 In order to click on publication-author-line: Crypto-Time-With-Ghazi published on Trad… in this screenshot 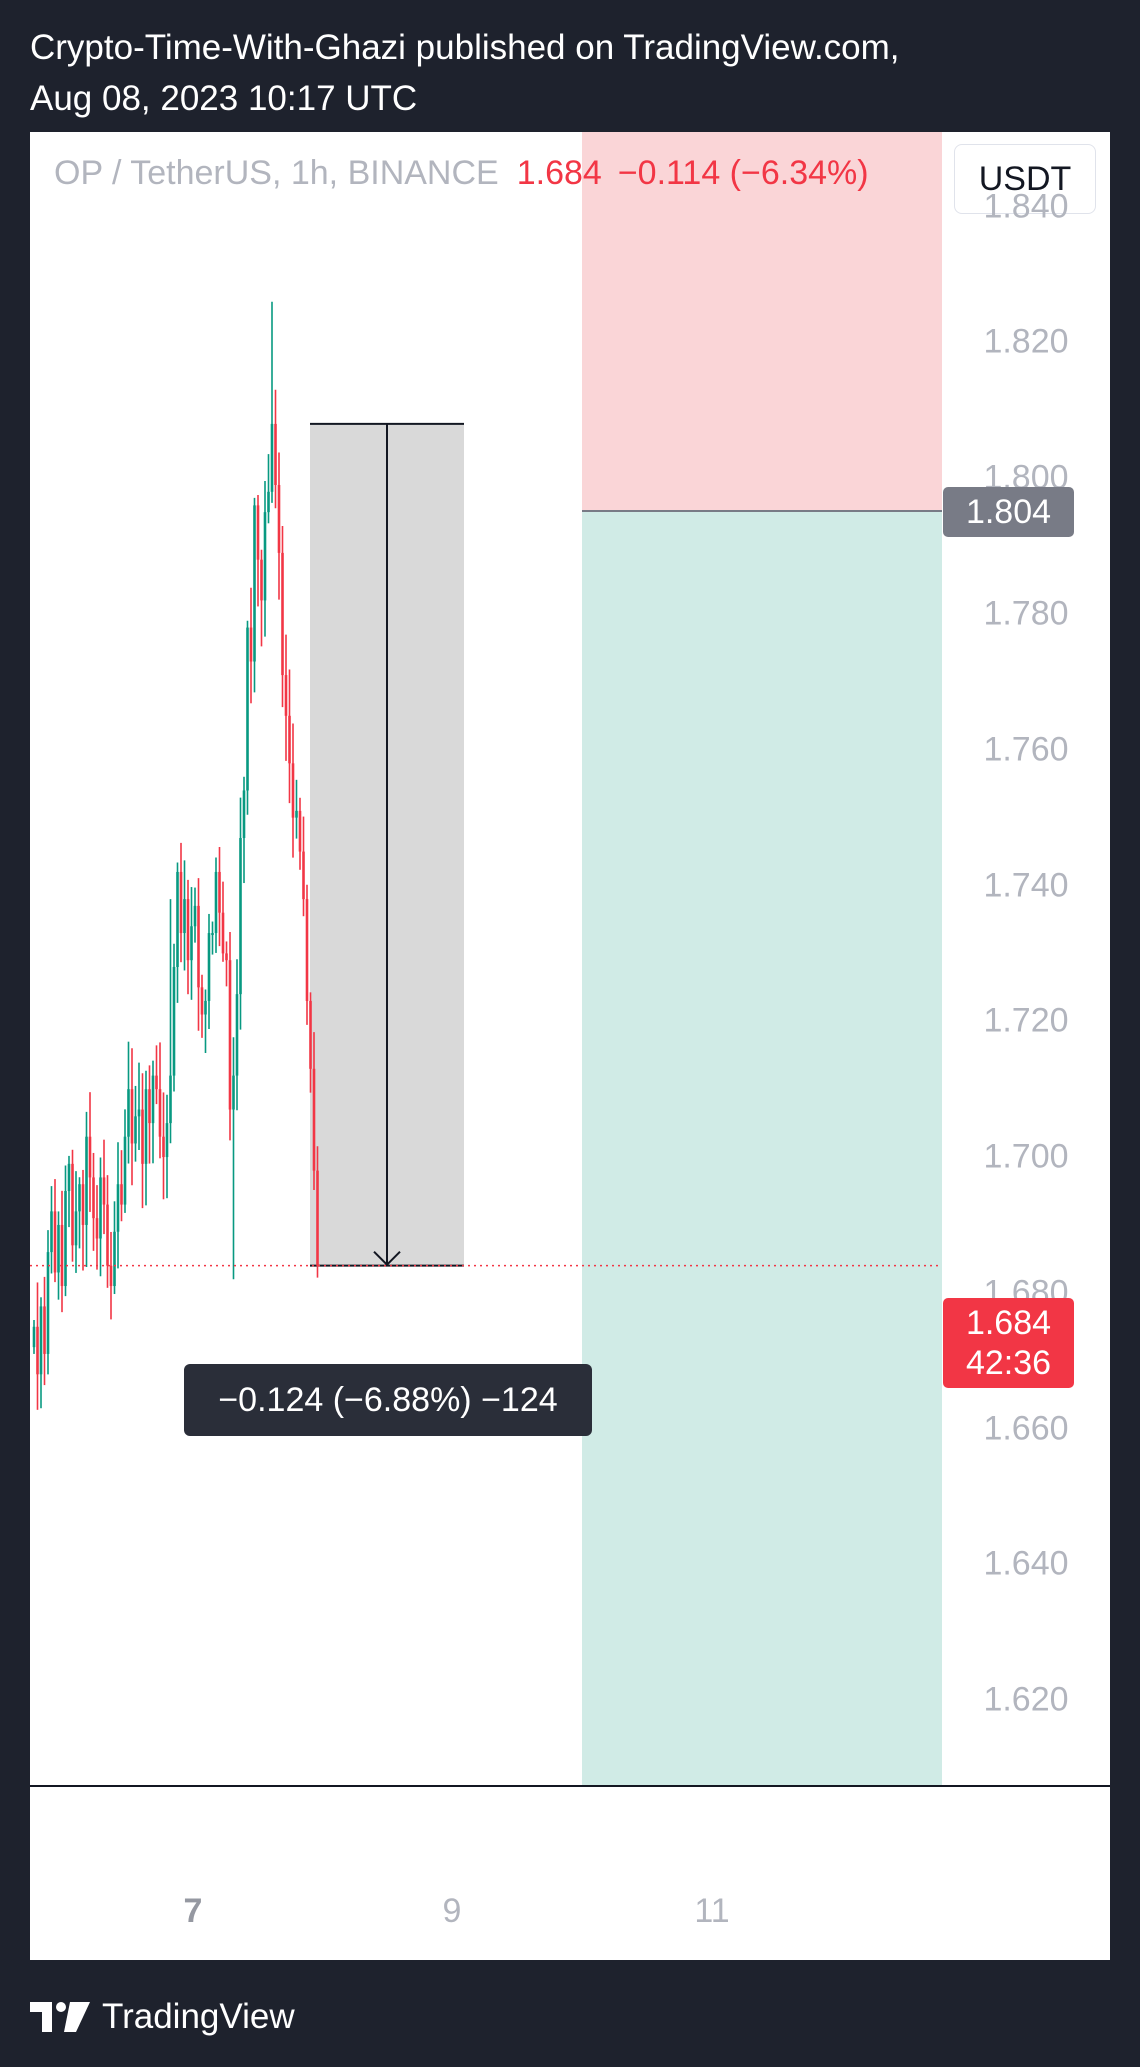, I will do `click(465, 47)`.